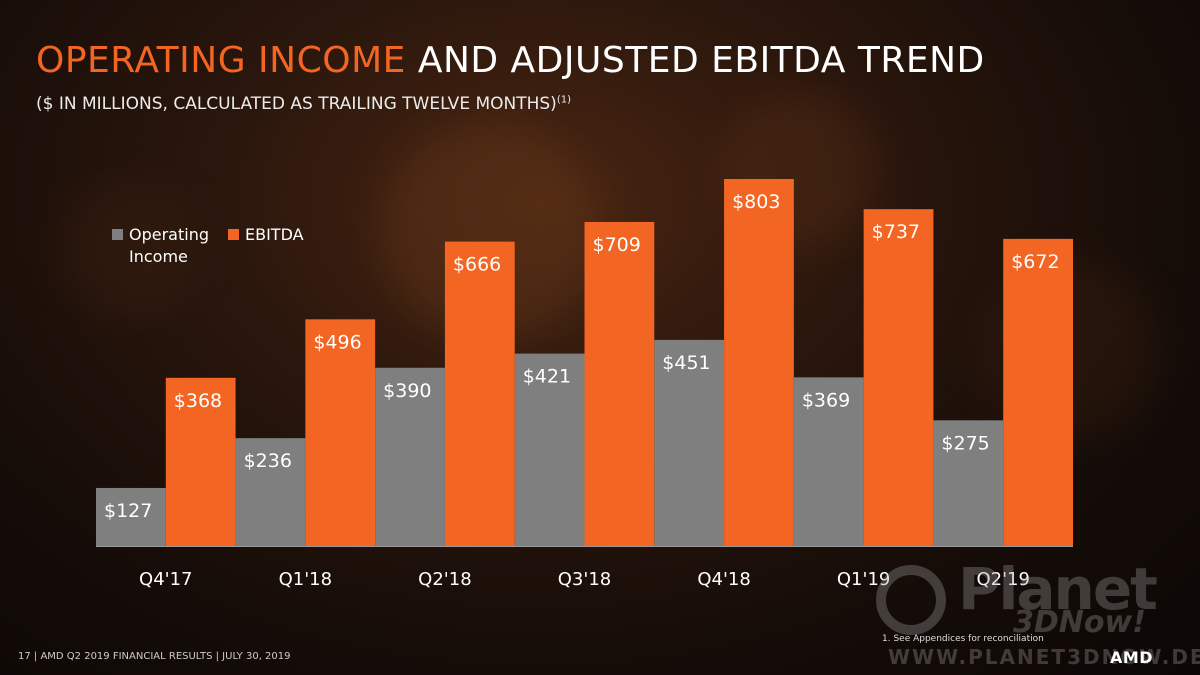  I want to click on slide-title-accent: OPERATING INCOME, so click(221, 60).